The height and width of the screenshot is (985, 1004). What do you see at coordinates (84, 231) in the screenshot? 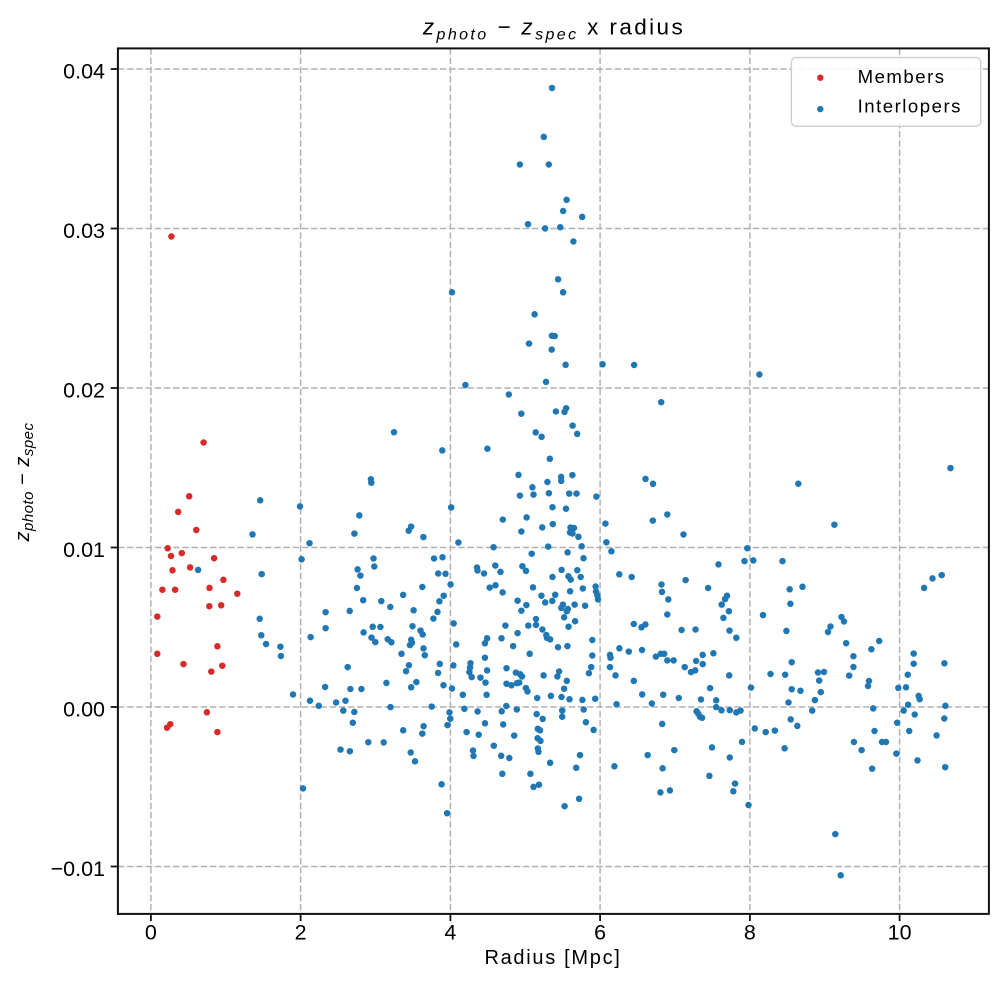
I see `svg-text: 0.03` at bounding box center [84, 231].